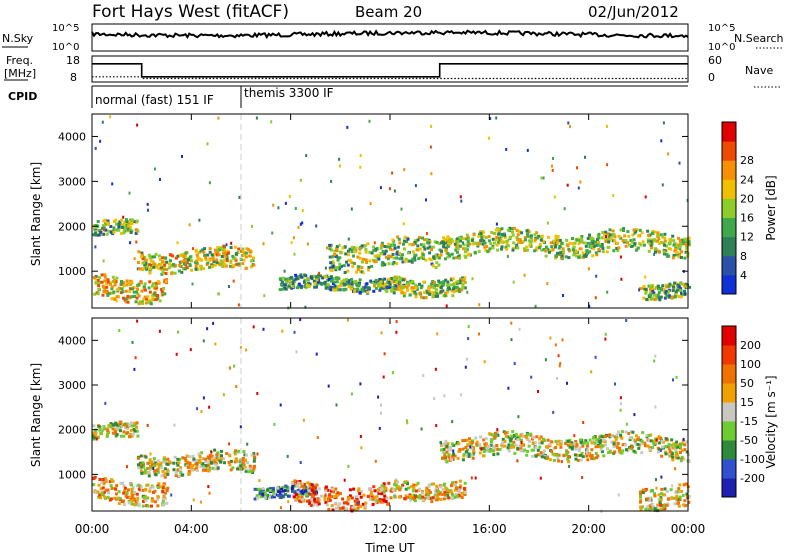 The width and height of the screenshot is (800, 554). Describe the element at coordinates (390, 34) in the screenshot. I see `nsky-trace` at that location.